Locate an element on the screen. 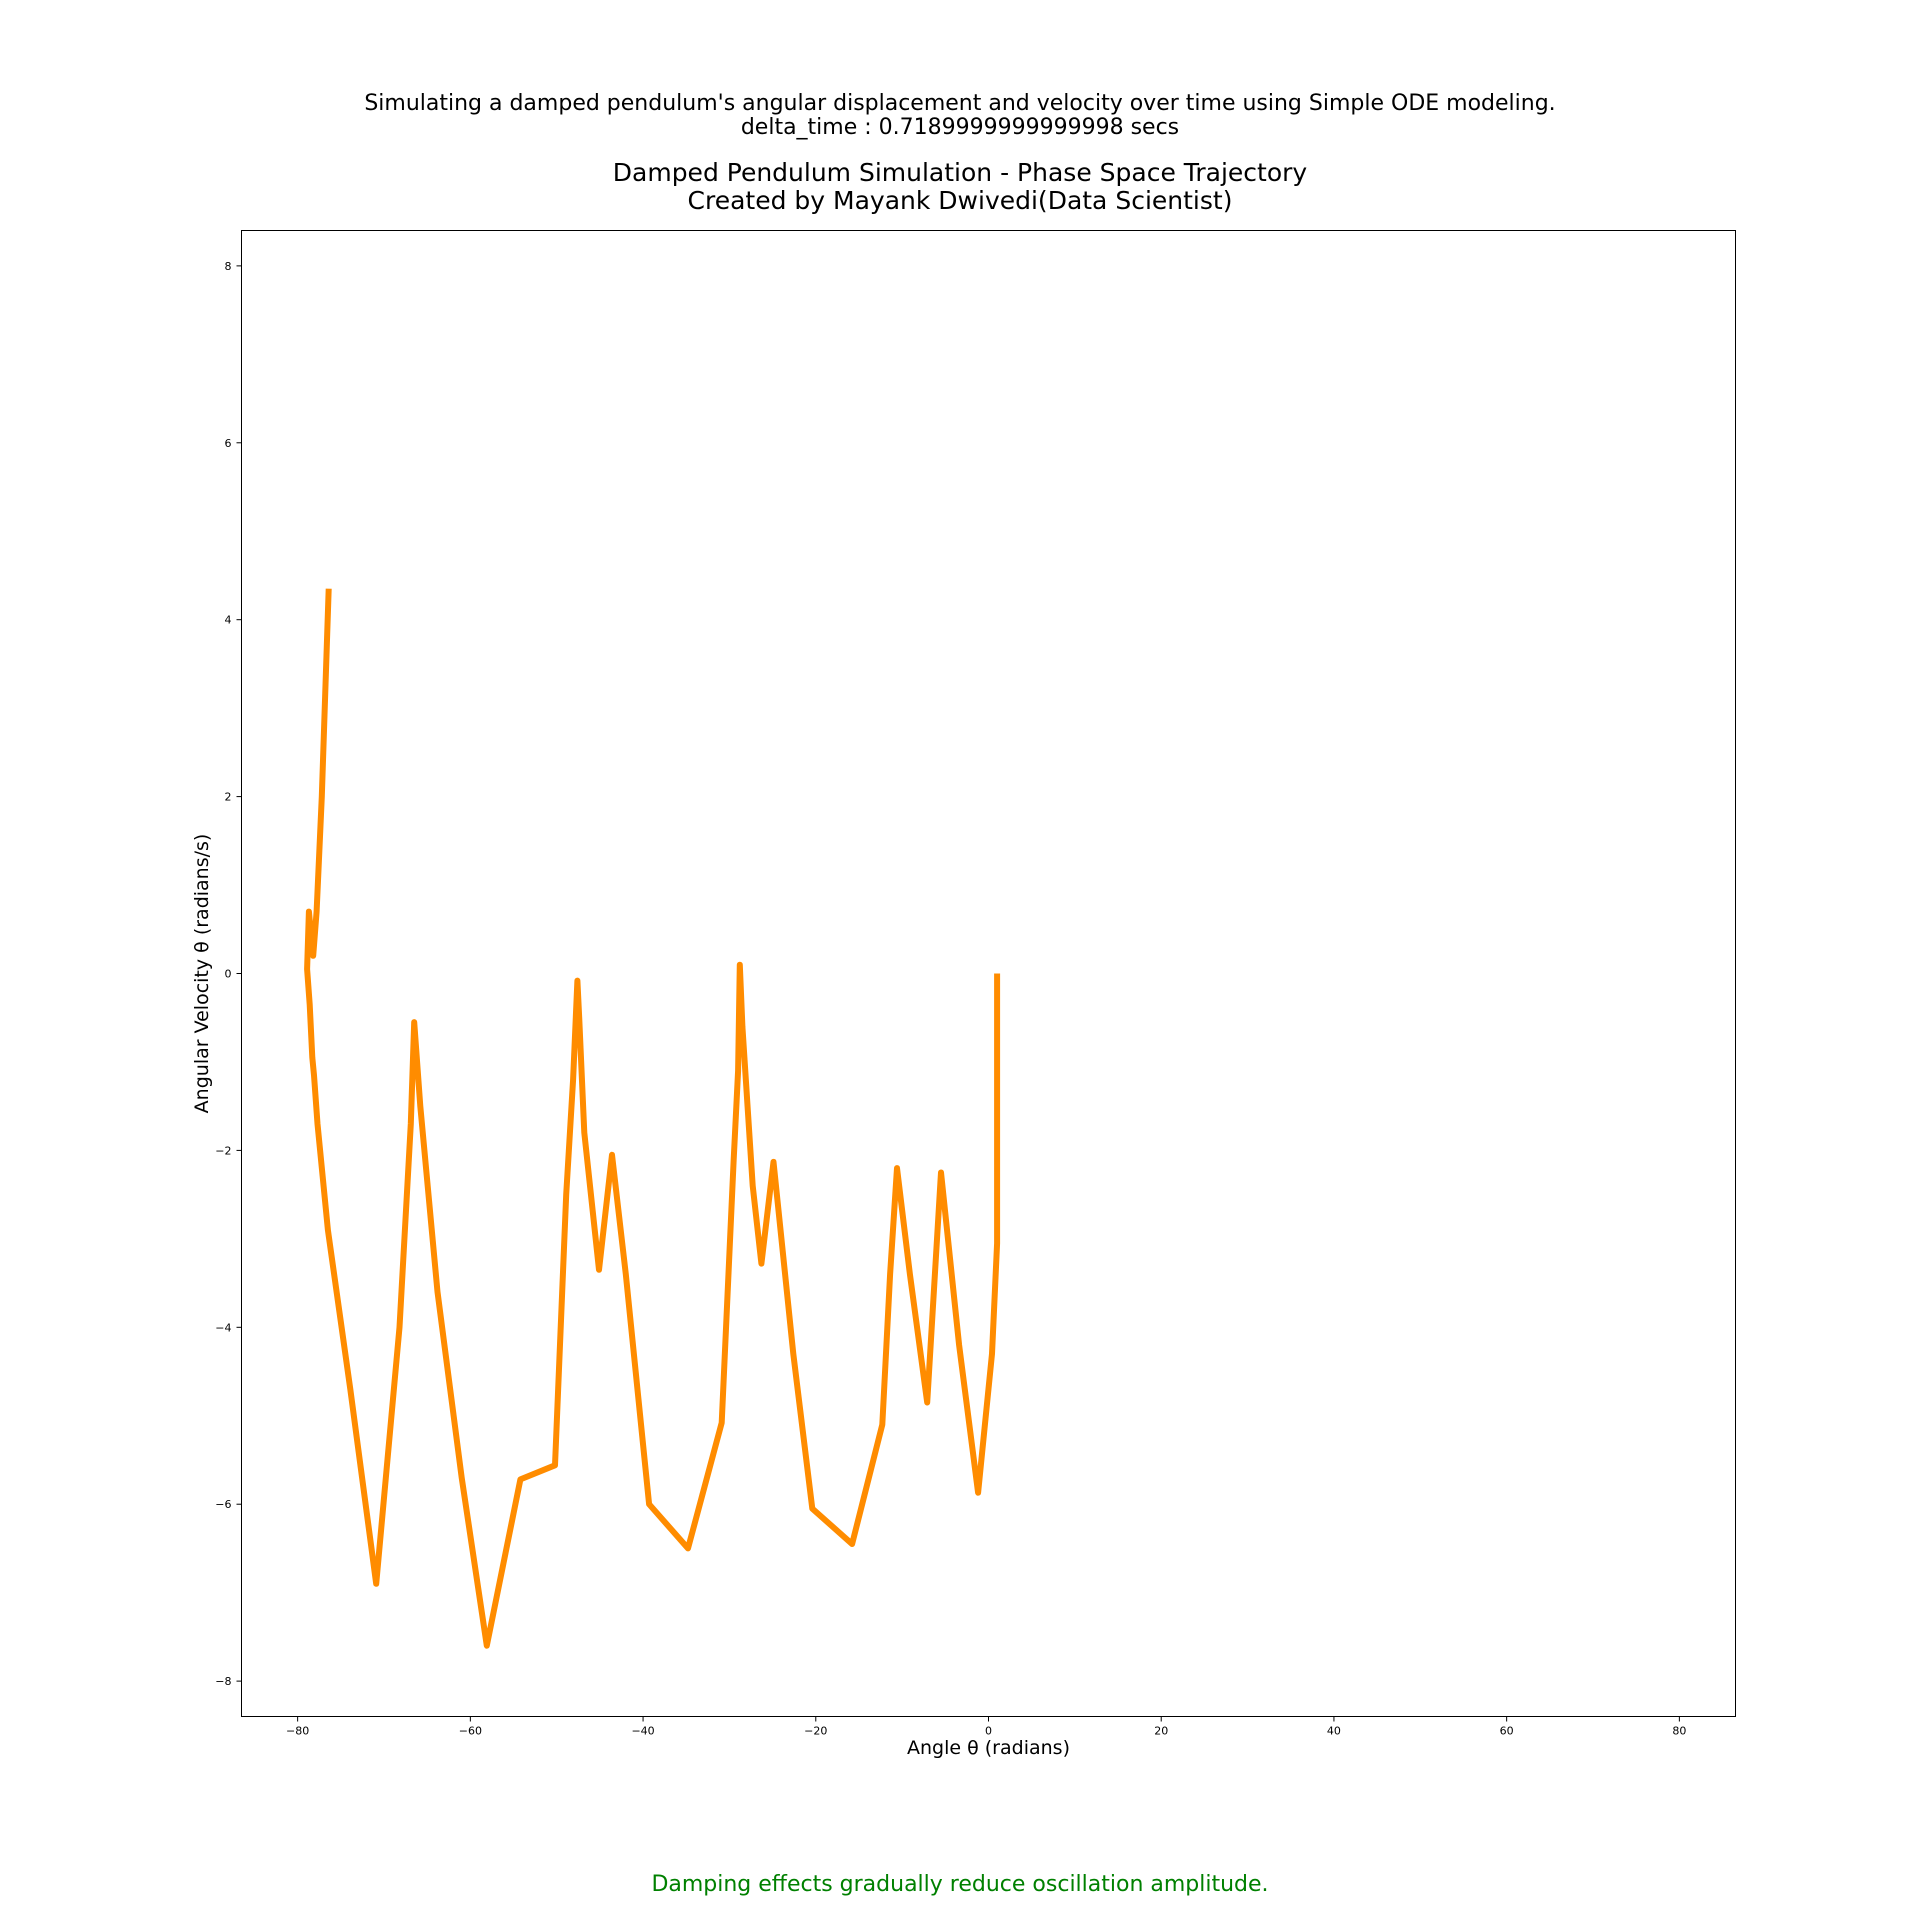 The width and height of the screenshot is (1920, 1920). y-tick-label: 2 is located at coordinates (228, 797).